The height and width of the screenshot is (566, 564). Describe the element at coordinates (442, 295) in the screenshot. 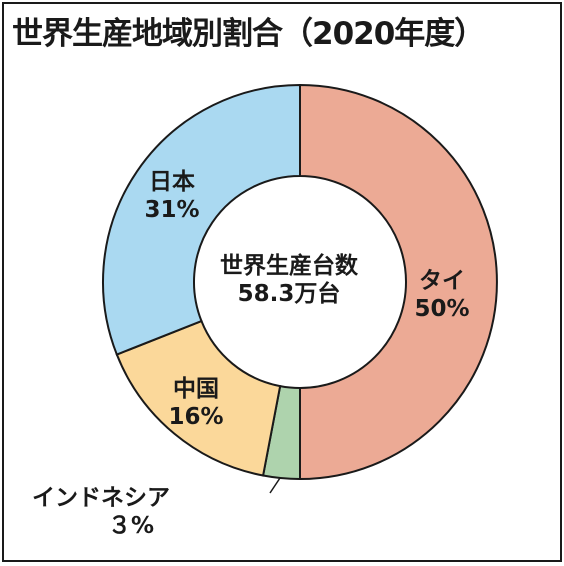

I see `slice-label-thailand: タイ 50%` at that location.